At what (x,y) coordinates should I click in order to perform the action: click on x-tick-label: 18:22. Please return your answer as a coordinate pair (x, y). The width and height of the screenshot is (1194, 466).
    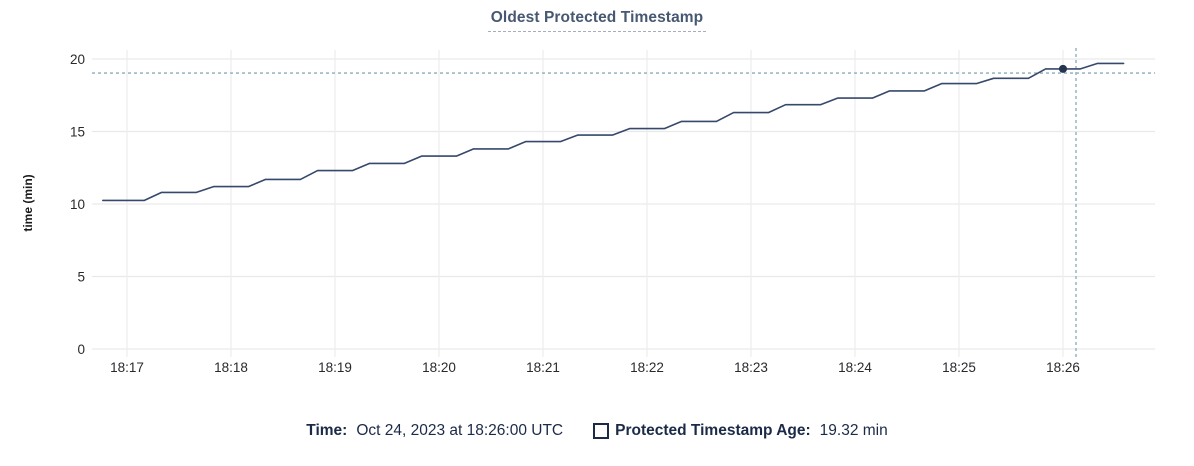
    Looking at the image, I should click on (647, 367).